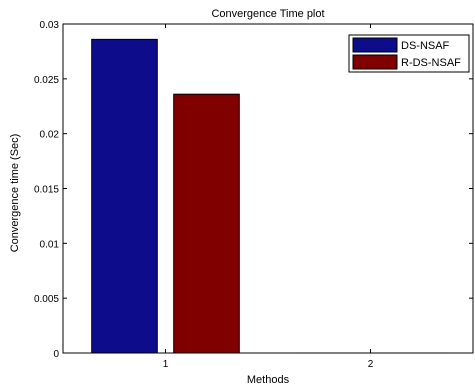  Describe the element at coordinates (50, 25) in the screenshot. I see `y-tick-label: 0.03` at that location.